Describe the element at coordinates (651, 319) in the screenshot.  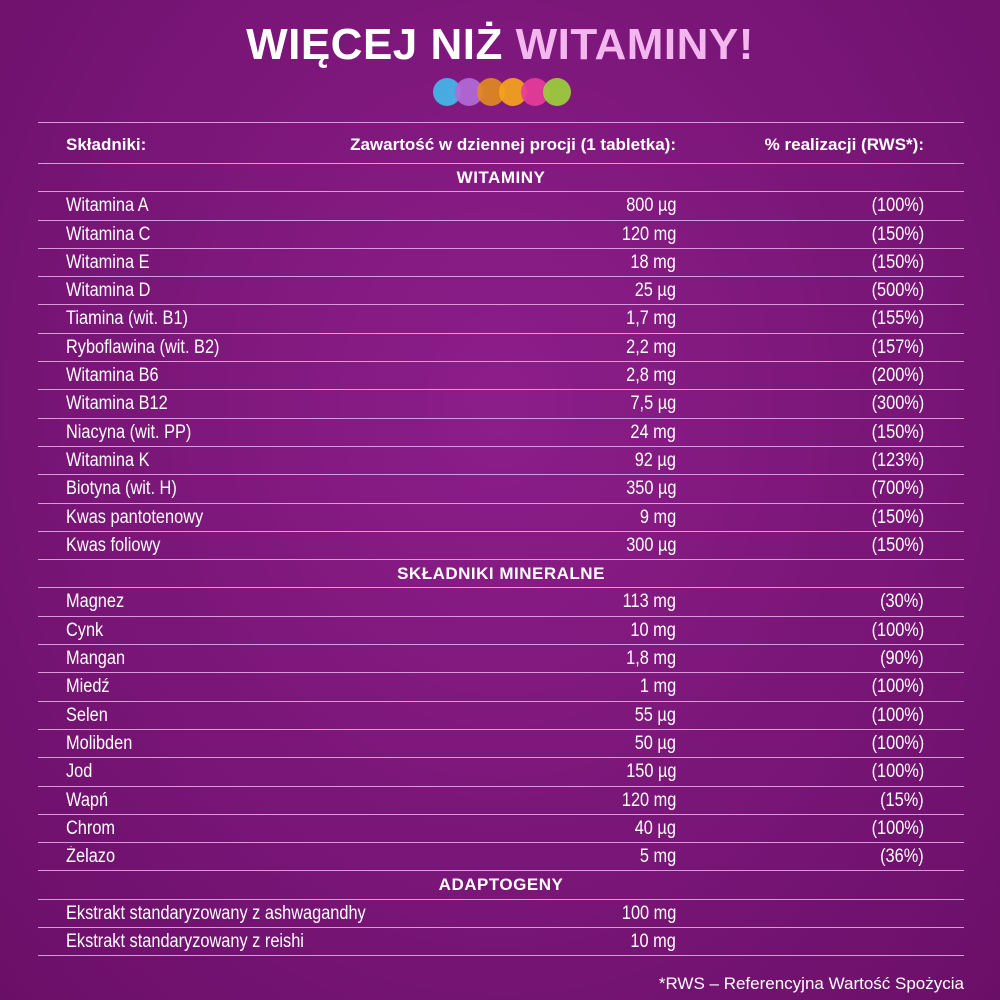
I see `ingredient-amount: 1,7 mg` at that location.